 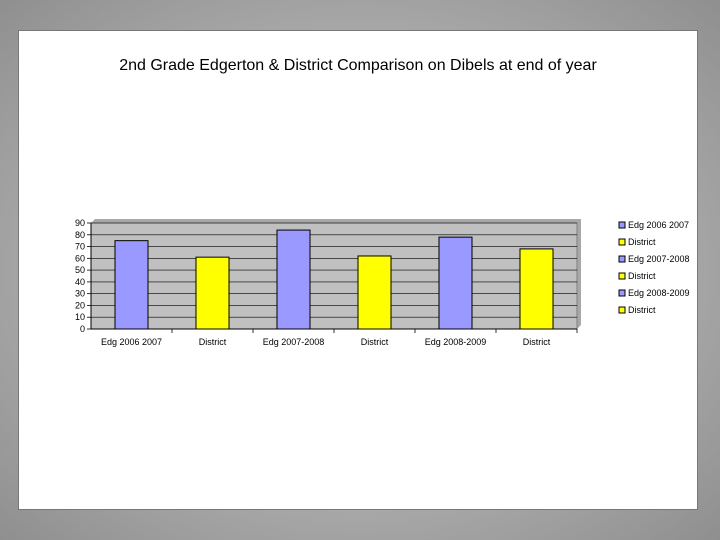 I want to click on x-tick-label: Edg 2008-2009, so click(x=456, y=342).